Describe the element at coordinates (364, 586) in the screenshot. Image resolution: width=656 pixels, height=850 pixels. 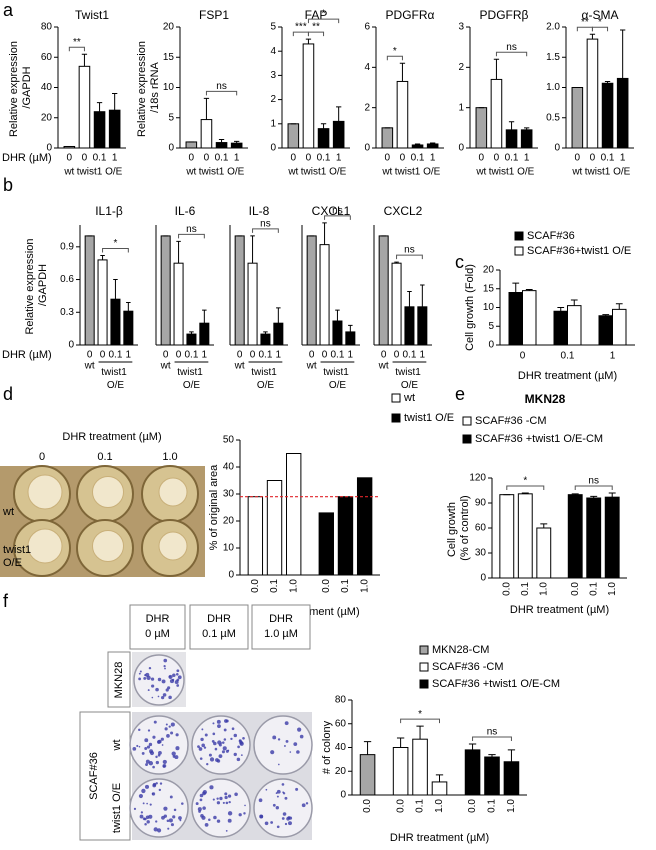
I see `x-tick-label: 1.0` at that location.